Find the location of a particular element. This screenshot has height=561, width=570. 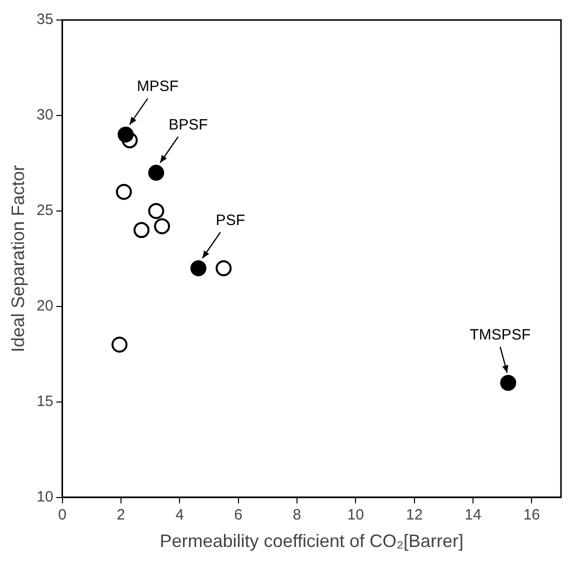

y-tick-label: 35 is located at coordinates (45, 19).